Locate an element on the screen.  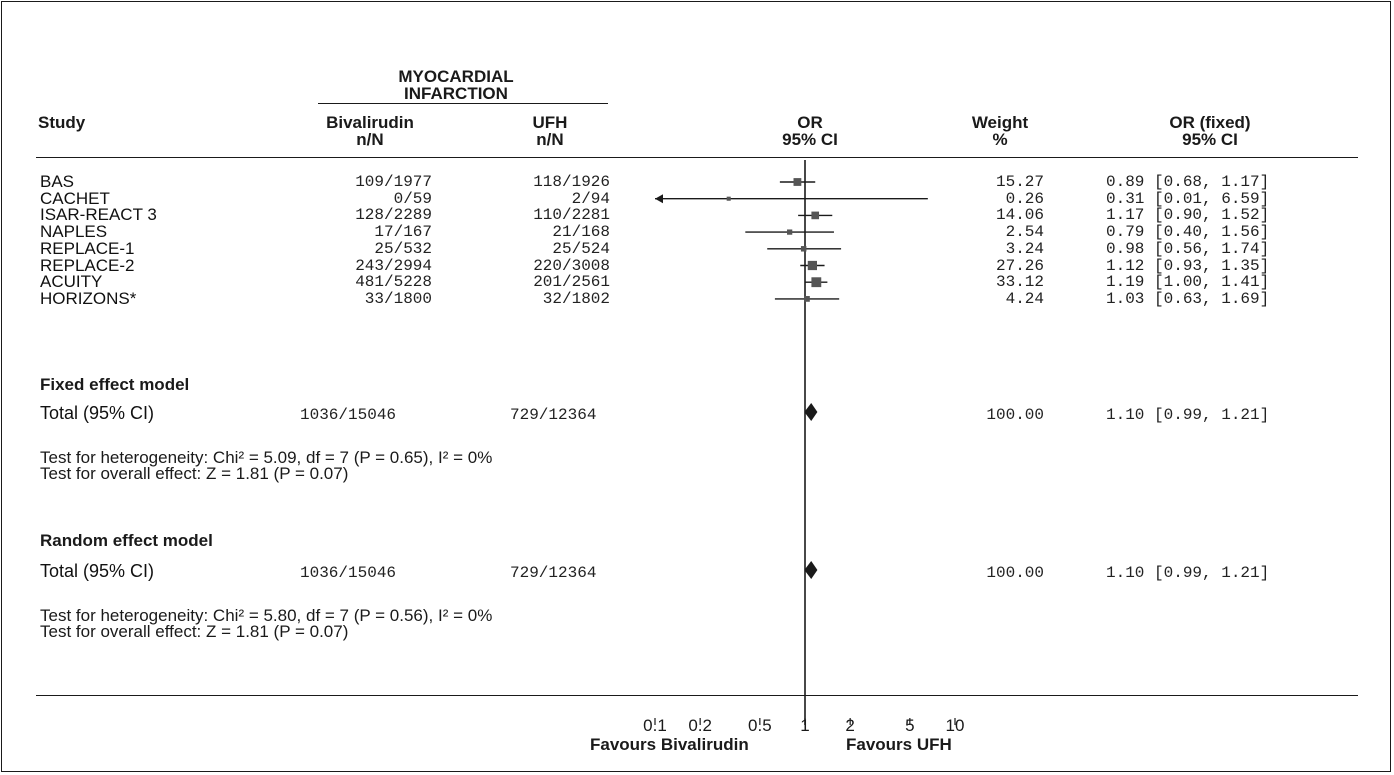
study-name: CACHET is located at coordinates (75, 198).